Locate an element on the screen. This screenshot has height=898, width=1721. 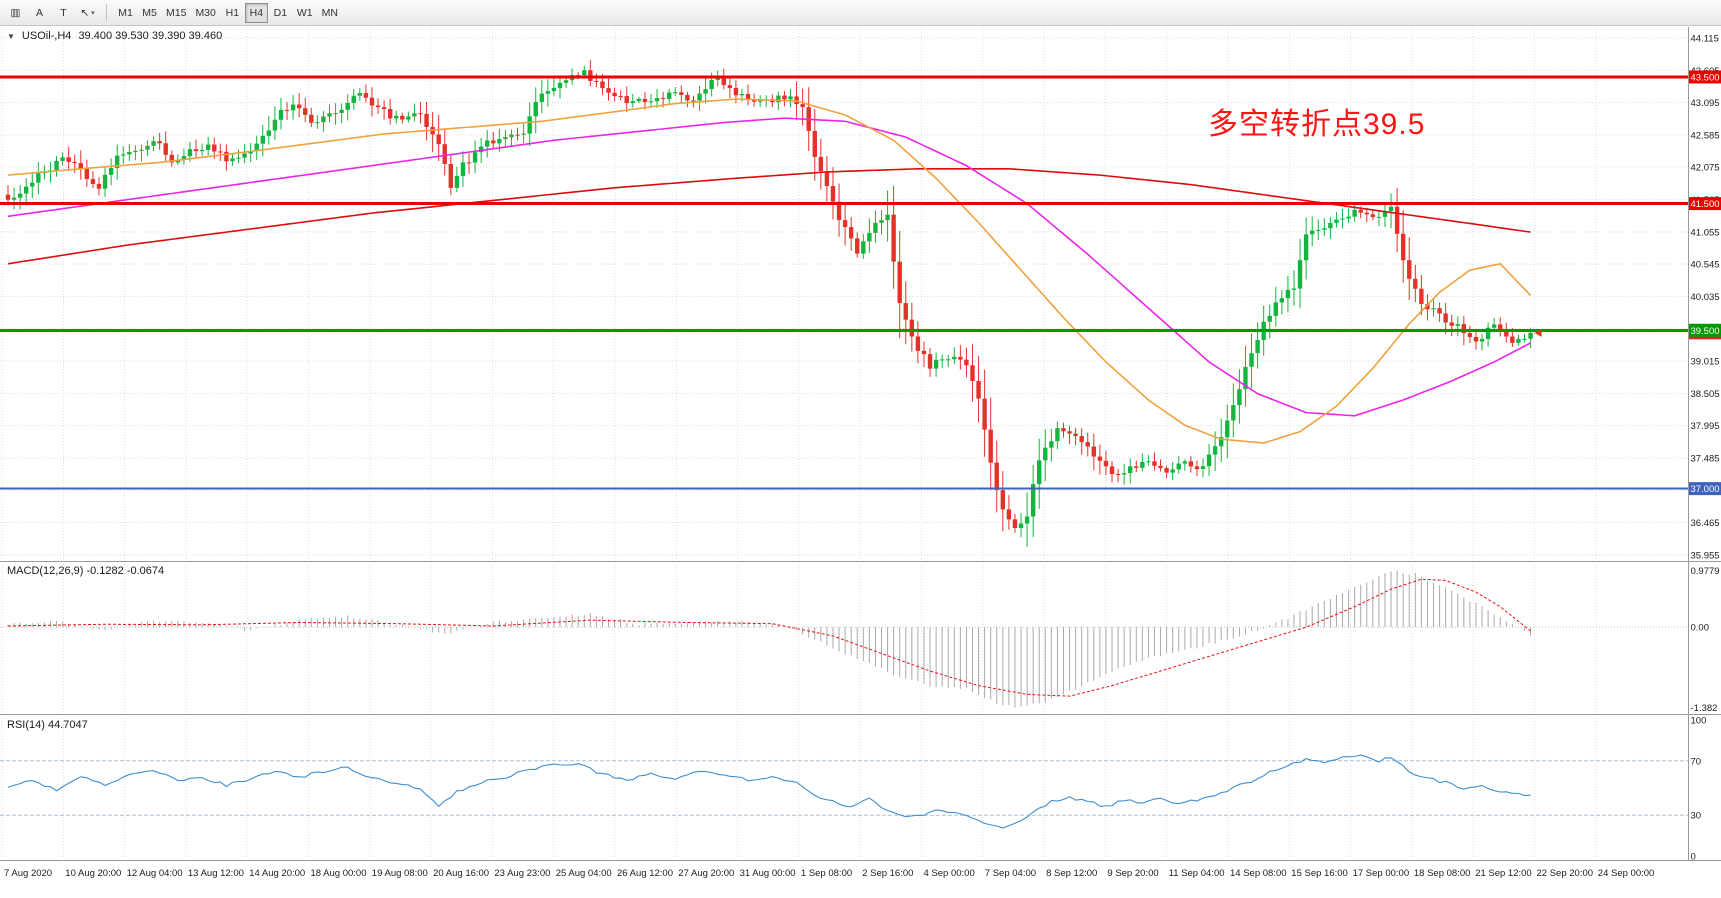
svg-text: 35.955 is located at coordinates (1705, 555).